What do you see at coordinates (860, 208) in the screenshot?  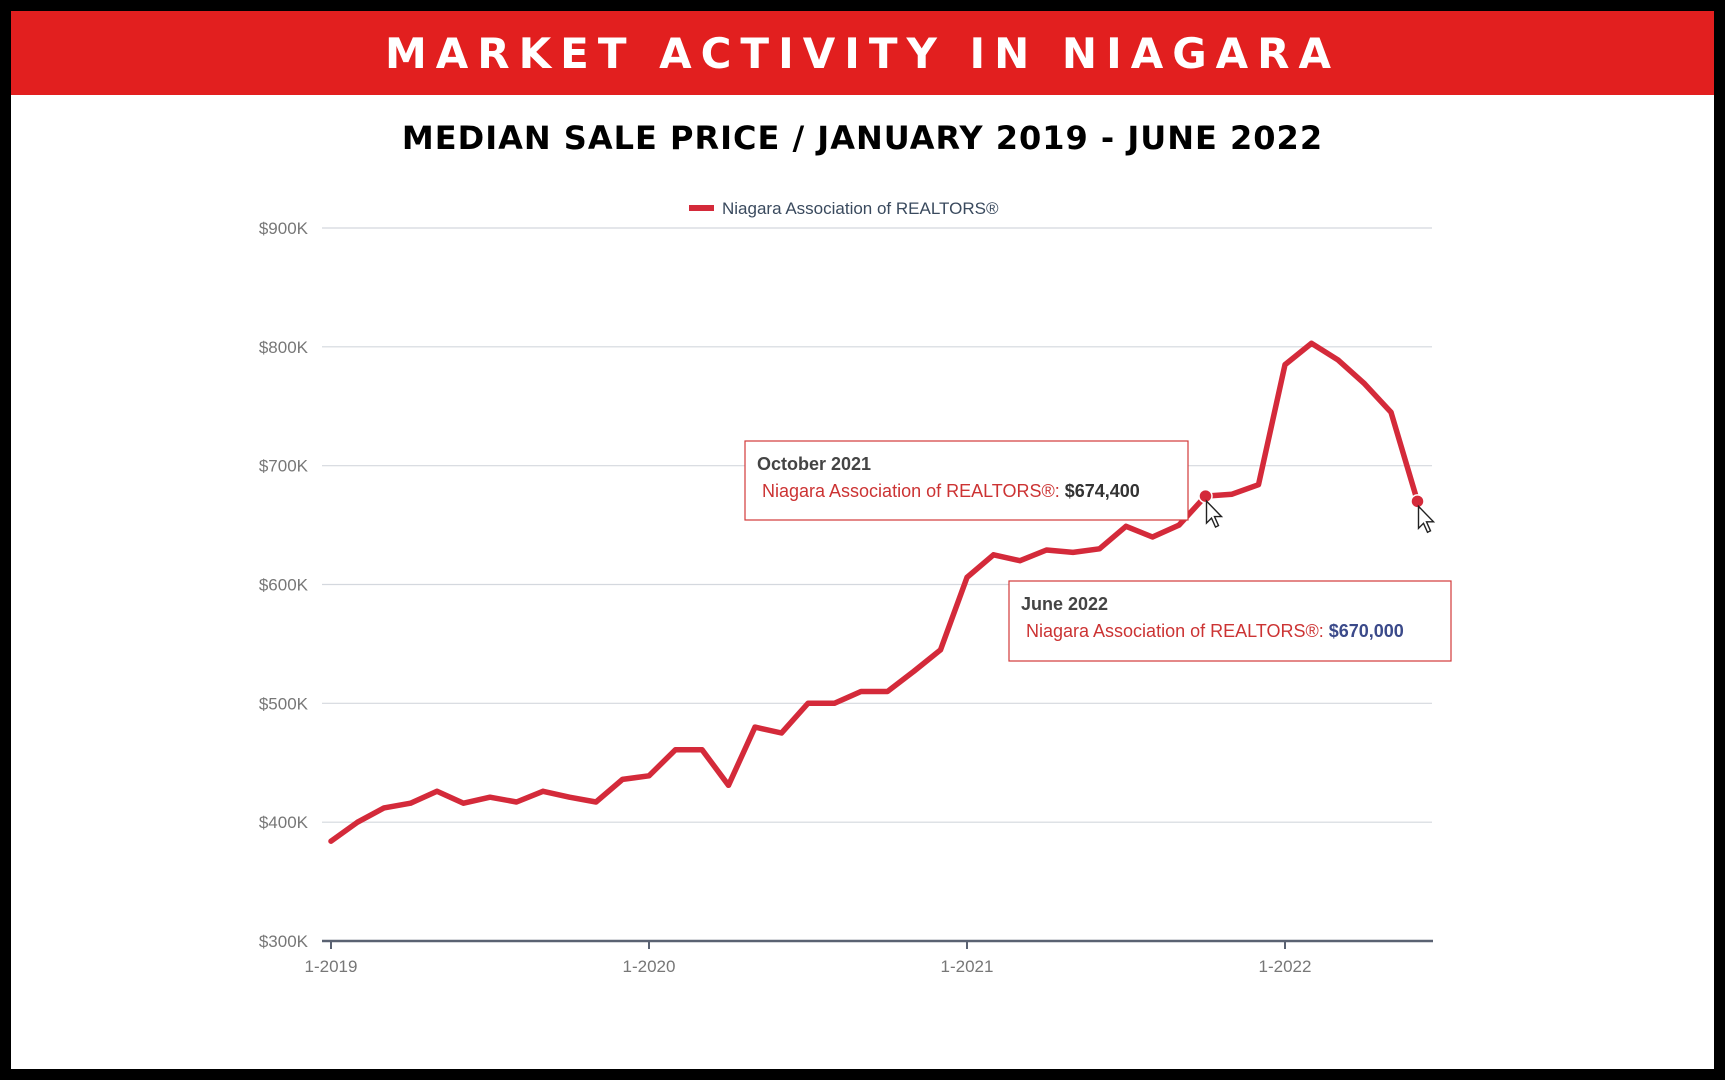 I see `legend-label: Niagara Association of REALTORS®` at bounding box center [860, 208].